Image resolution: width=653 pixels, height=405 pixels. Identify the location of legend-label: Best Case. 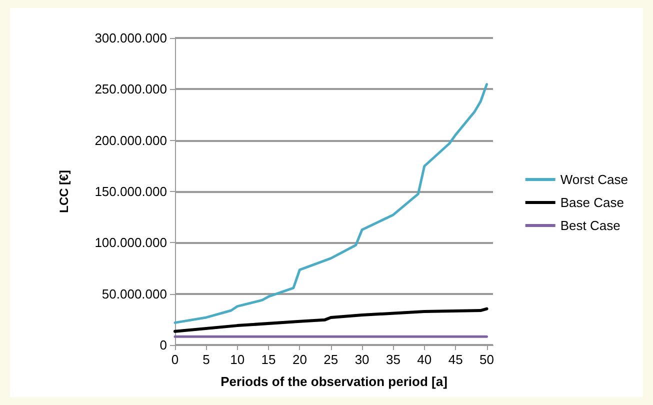
(590, 225).